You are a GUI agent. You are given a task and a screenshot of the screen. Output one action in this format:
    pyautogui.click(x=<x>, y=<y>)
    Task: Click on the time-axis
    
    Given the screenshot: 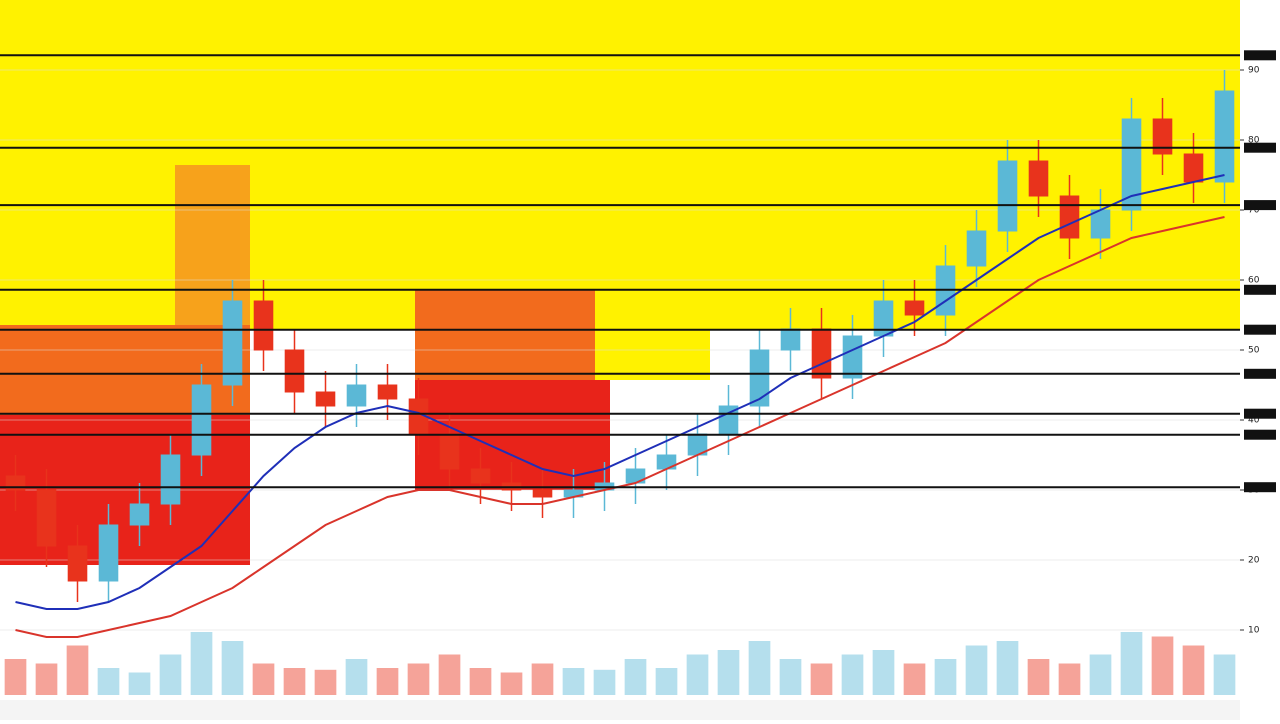 What is the action you would take?
    pyautogui.click(x=620, y=710)
    